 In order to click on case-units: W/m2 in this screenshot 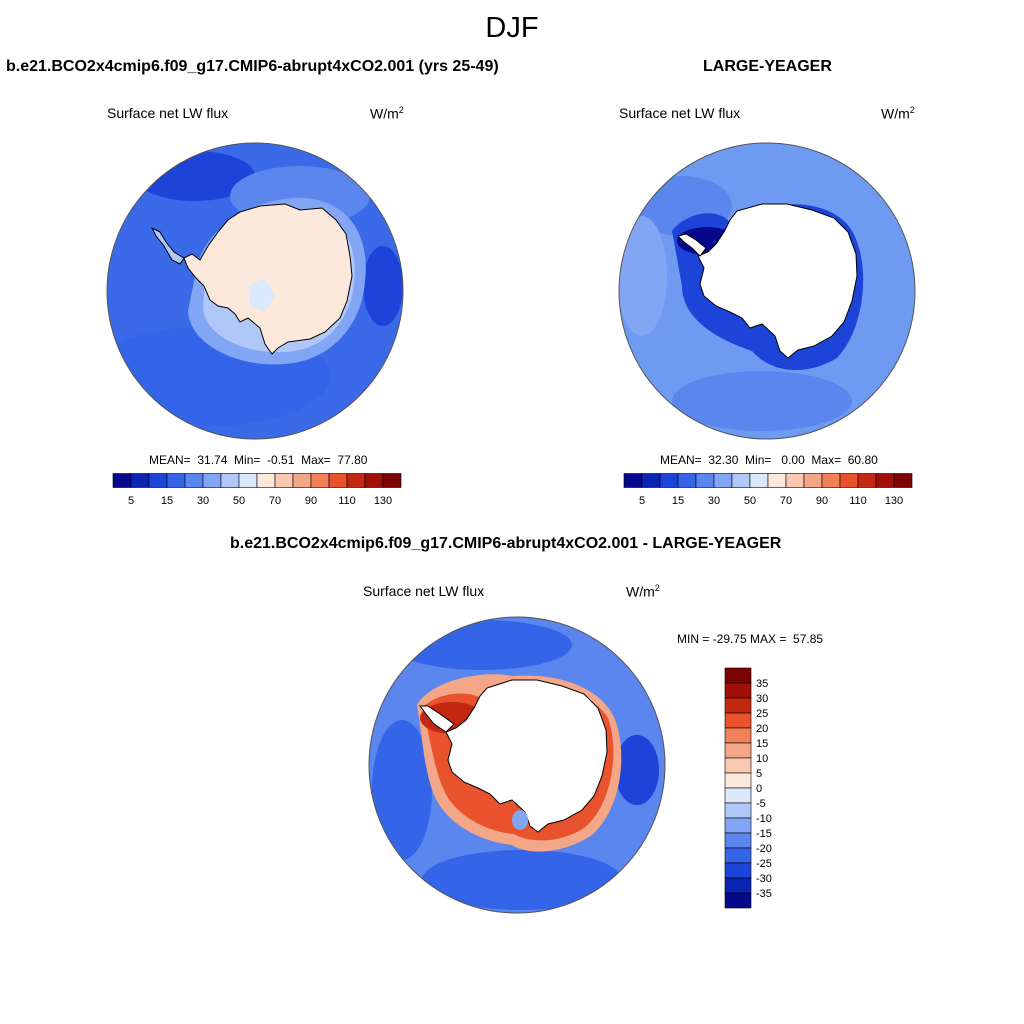, I will do `click(387, 113)`.